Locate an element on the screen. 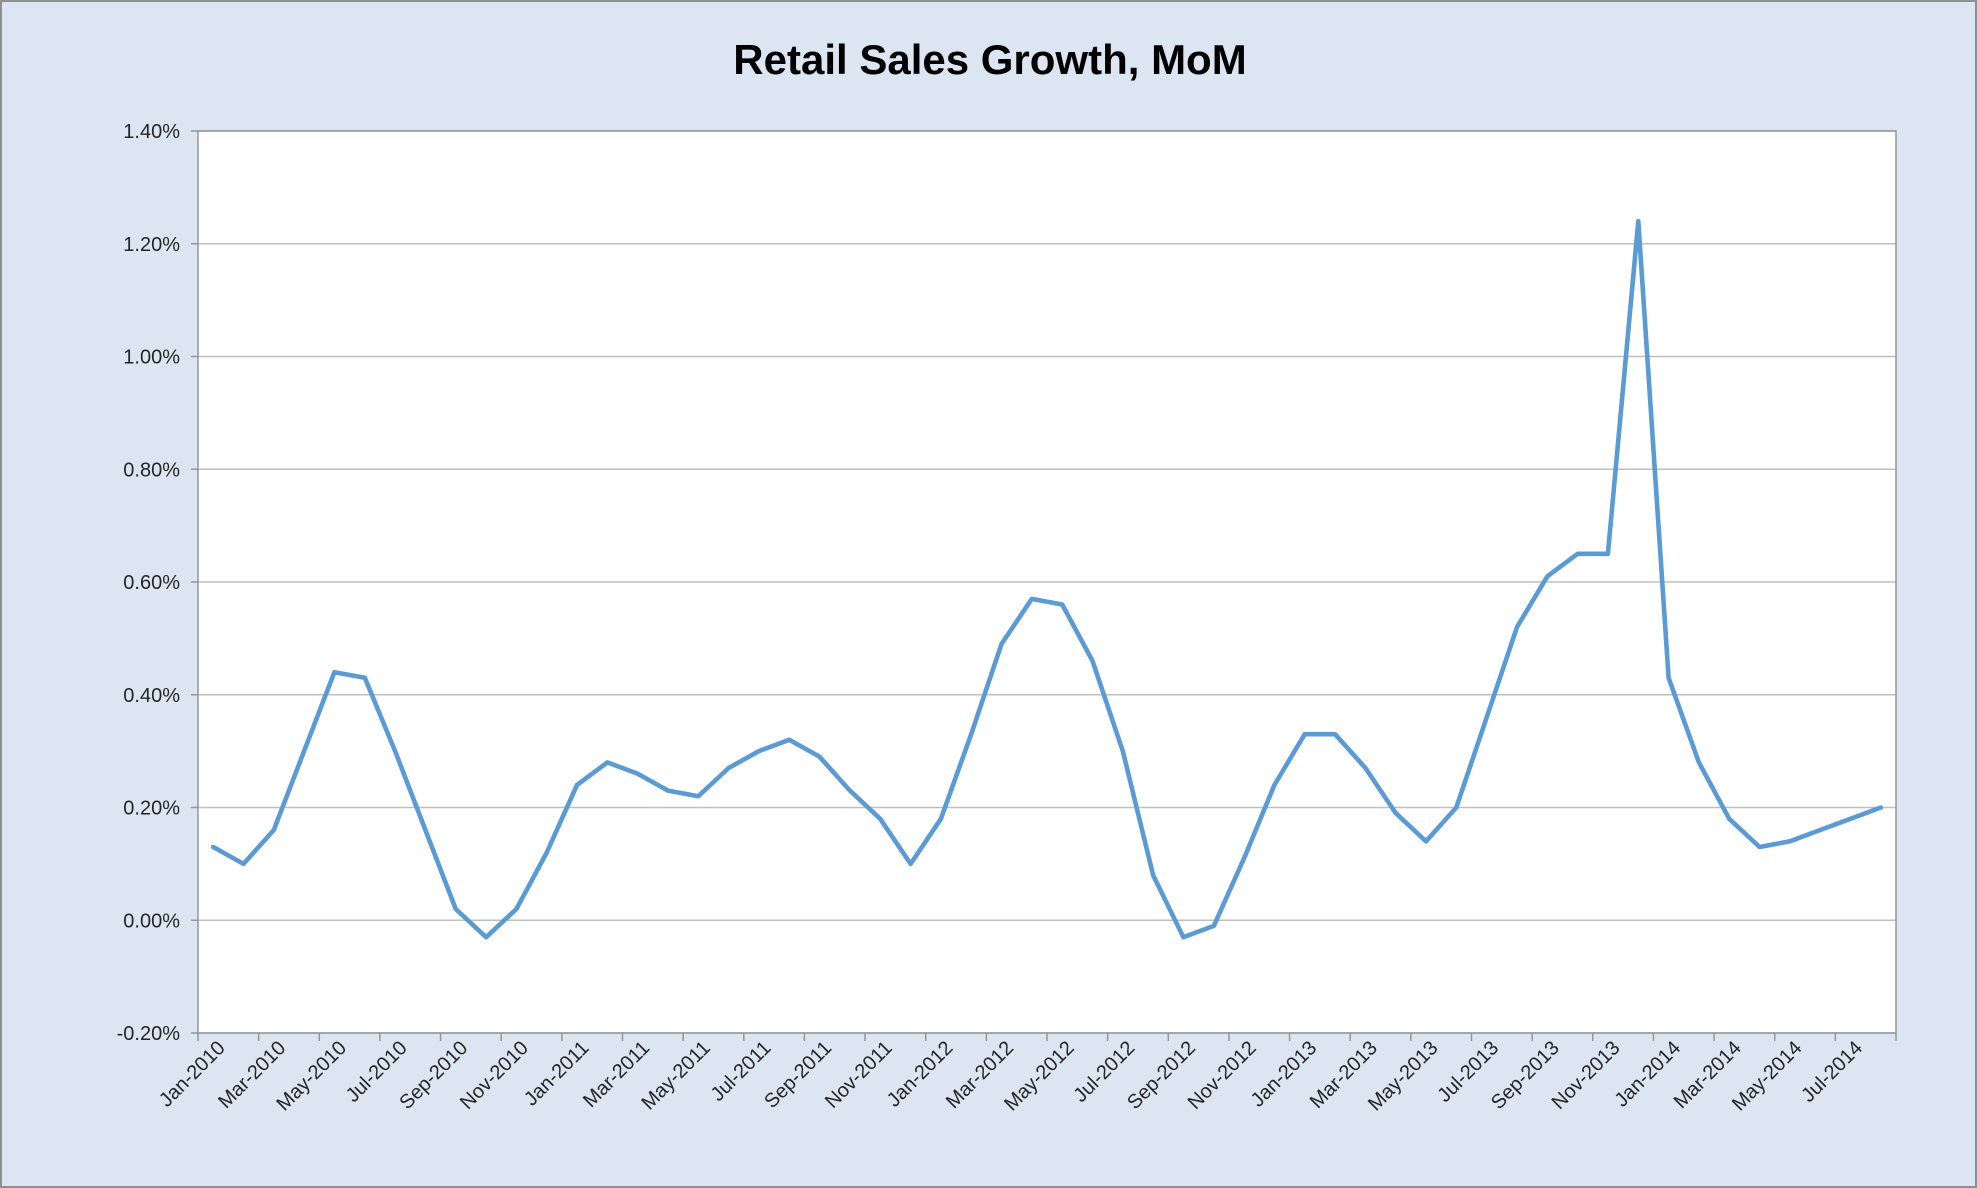  y-tick-label: -0.20% is located at coordinates (149, 1034).